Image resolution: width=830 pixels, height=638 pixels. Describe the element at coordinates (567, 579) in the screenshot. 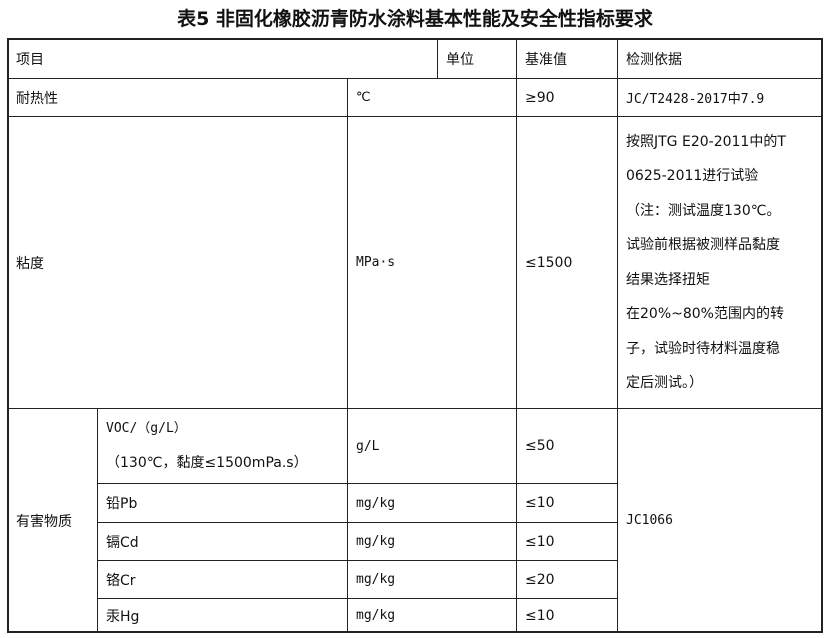

I see `cr-value: ≤20` at that location.